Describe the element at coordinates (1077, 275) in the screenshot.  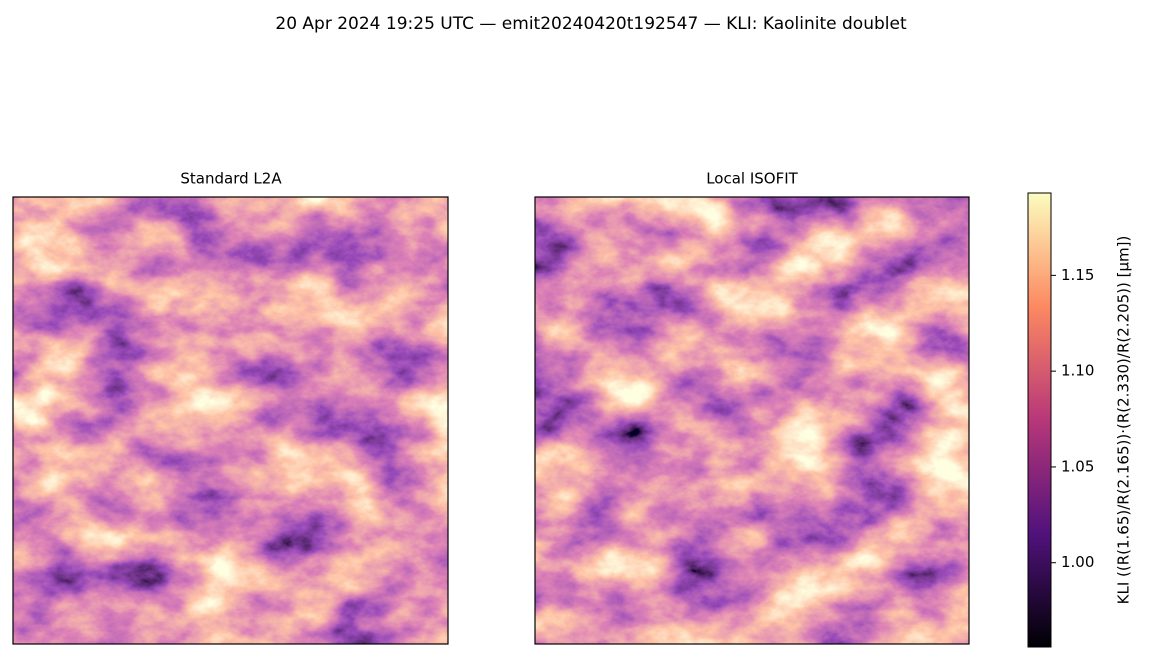
I see `colorbar-tick-label: 1.15` at that location.